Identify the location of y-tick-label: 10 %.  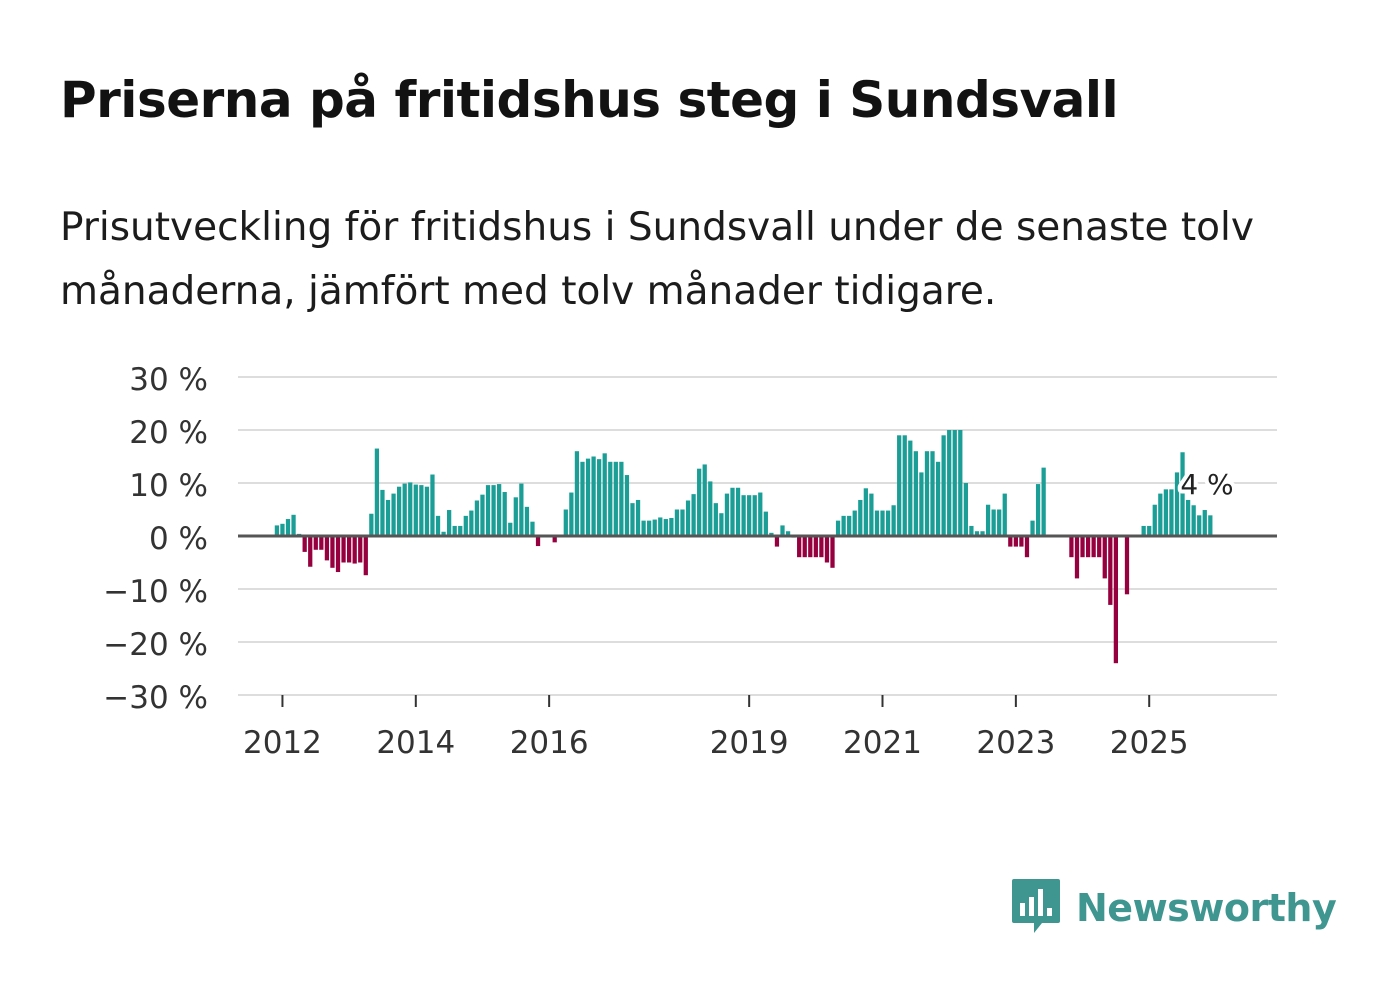
(168, 486).